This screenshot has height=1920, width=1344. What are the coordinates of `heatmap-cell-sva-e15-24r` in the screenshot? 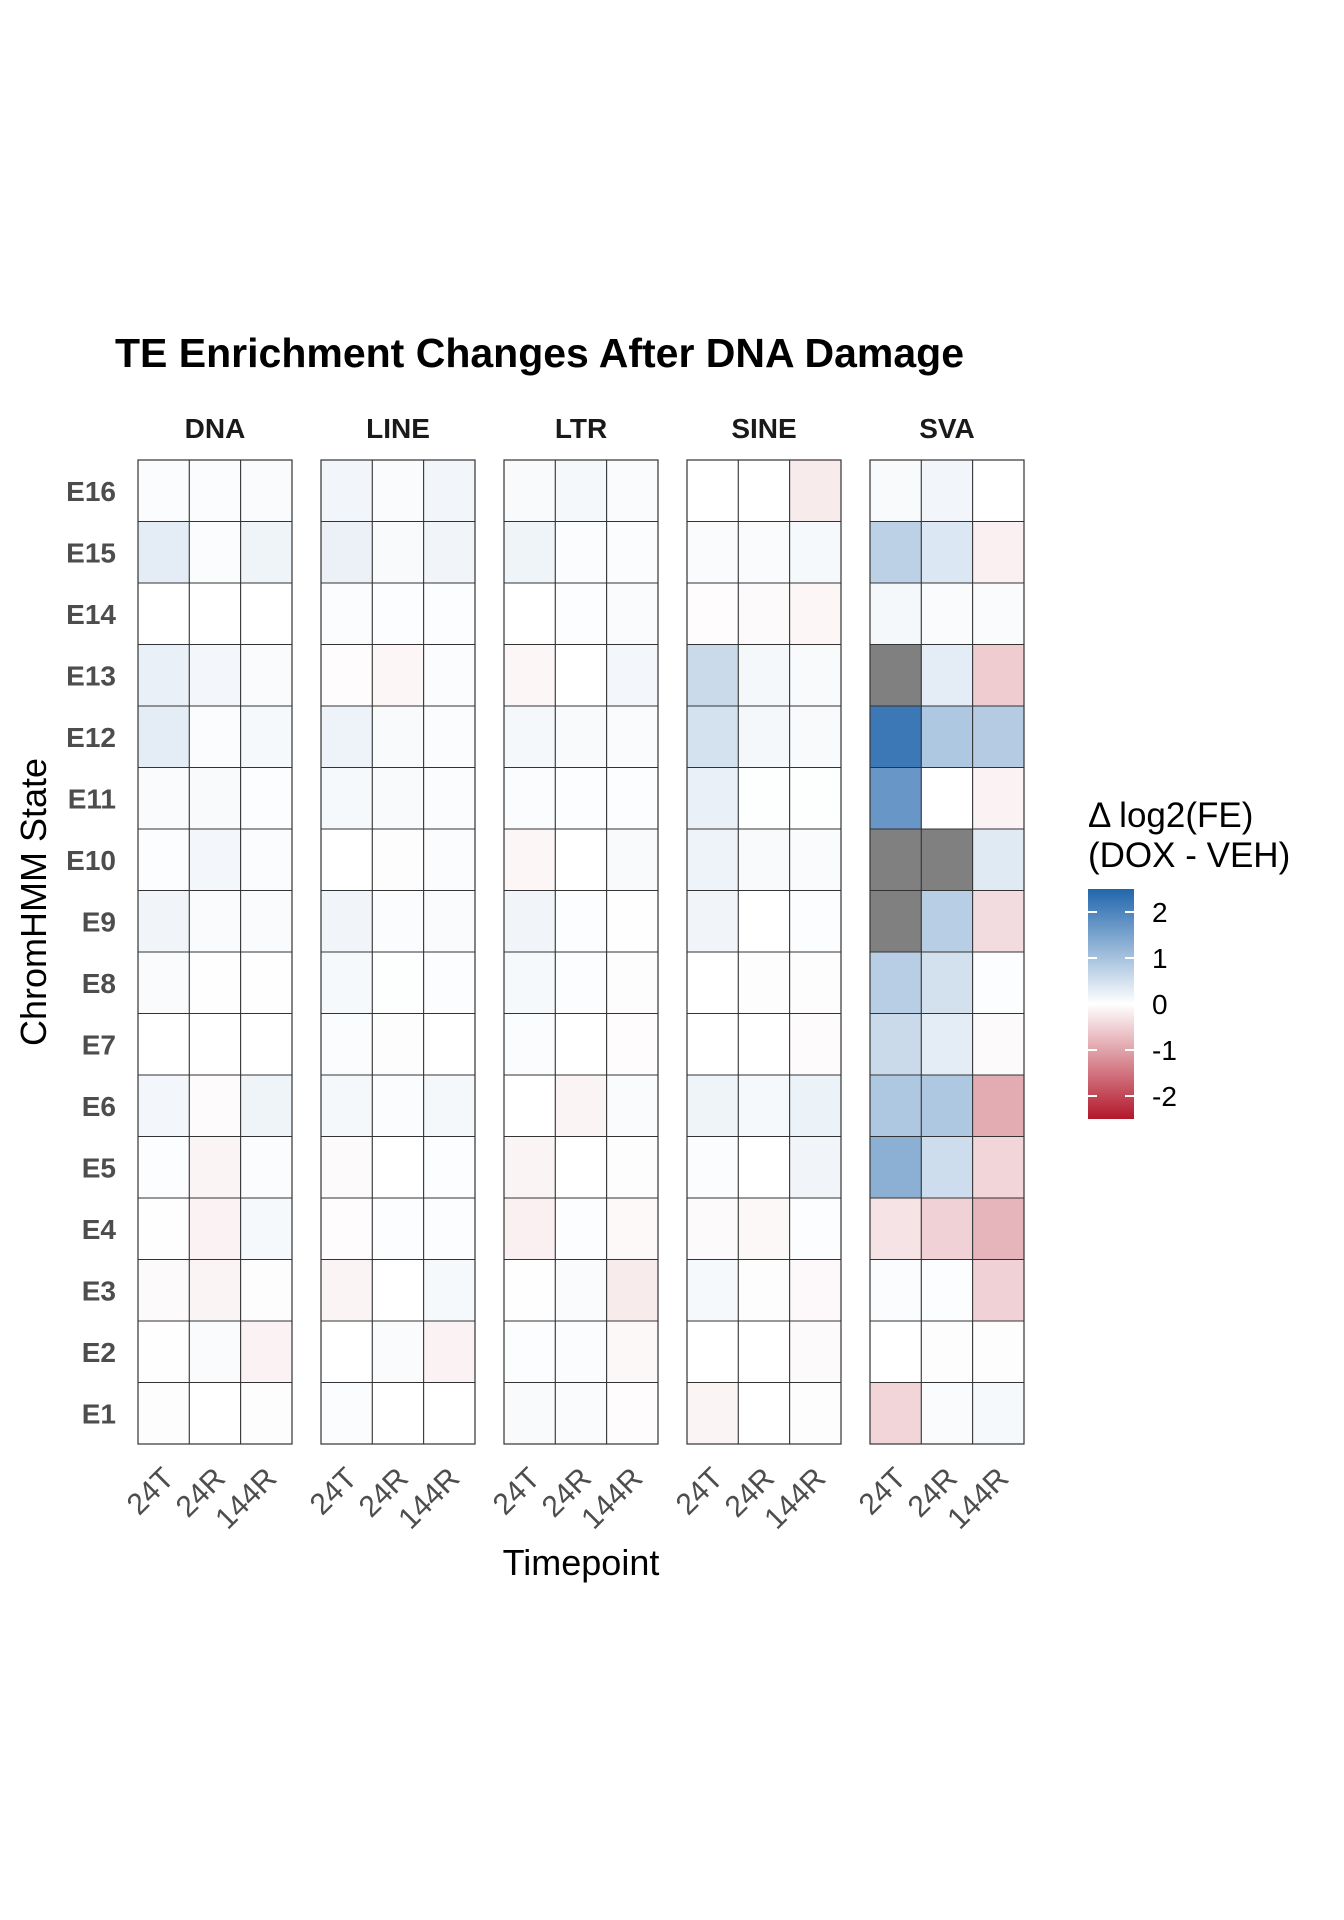 It's located at (947, 552).